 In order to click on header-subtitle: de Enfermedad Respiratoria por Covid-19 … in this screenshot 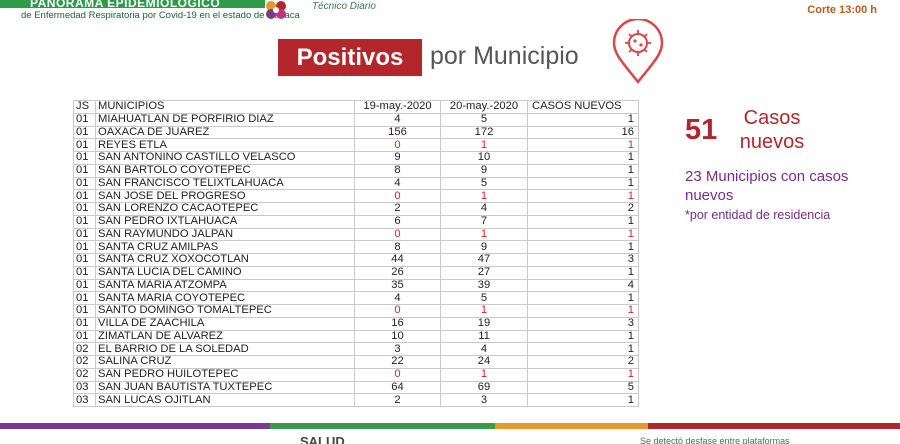, I will do `click(160, 15)`.